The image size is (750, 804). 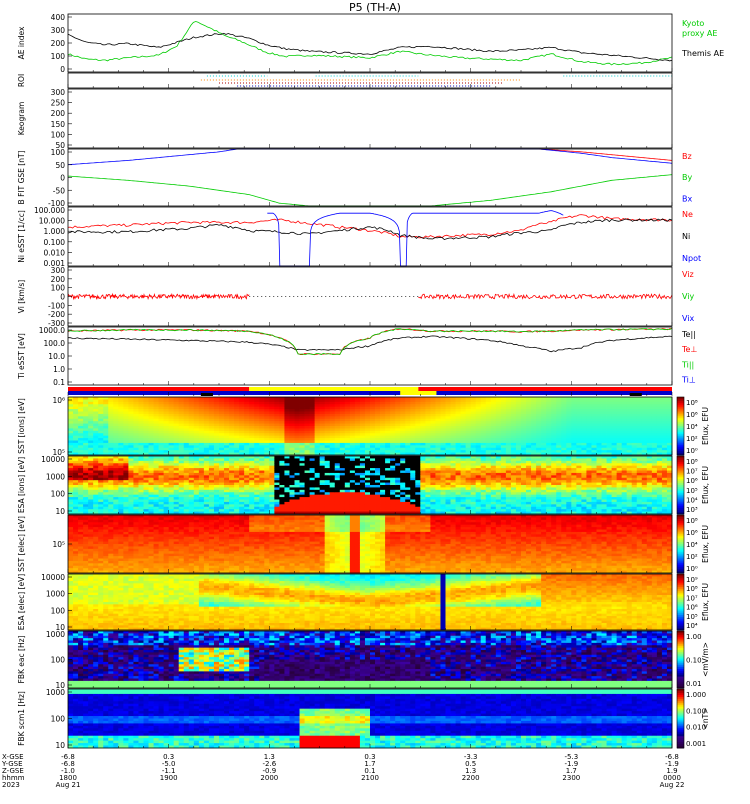 What do you see at coordinates (55, 343) in the screenshot?
I see `y-tick-label: 100.0` at bounding box center [55, 343].